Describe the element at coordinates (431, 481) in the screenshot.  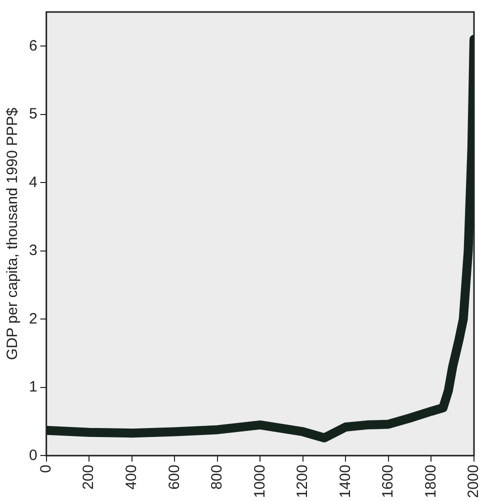
I see `x-tick-label: 1800` at that location.